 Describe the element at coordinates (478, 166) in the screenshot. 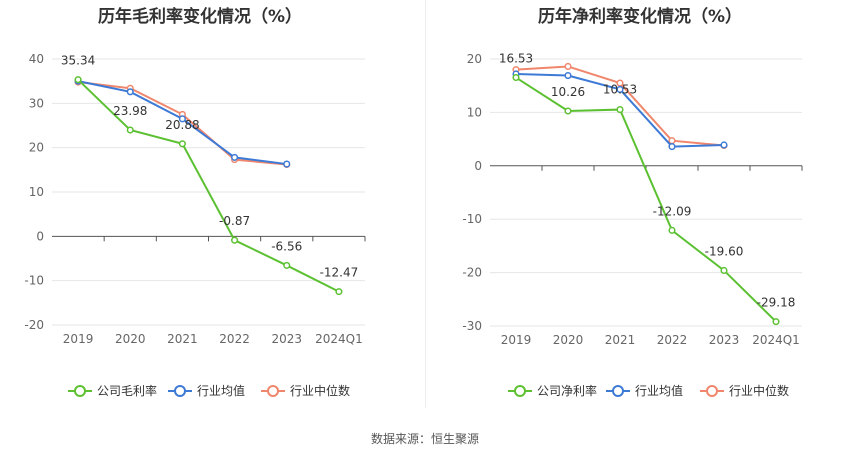

I see `net-y-tick-label: 0` at that location.